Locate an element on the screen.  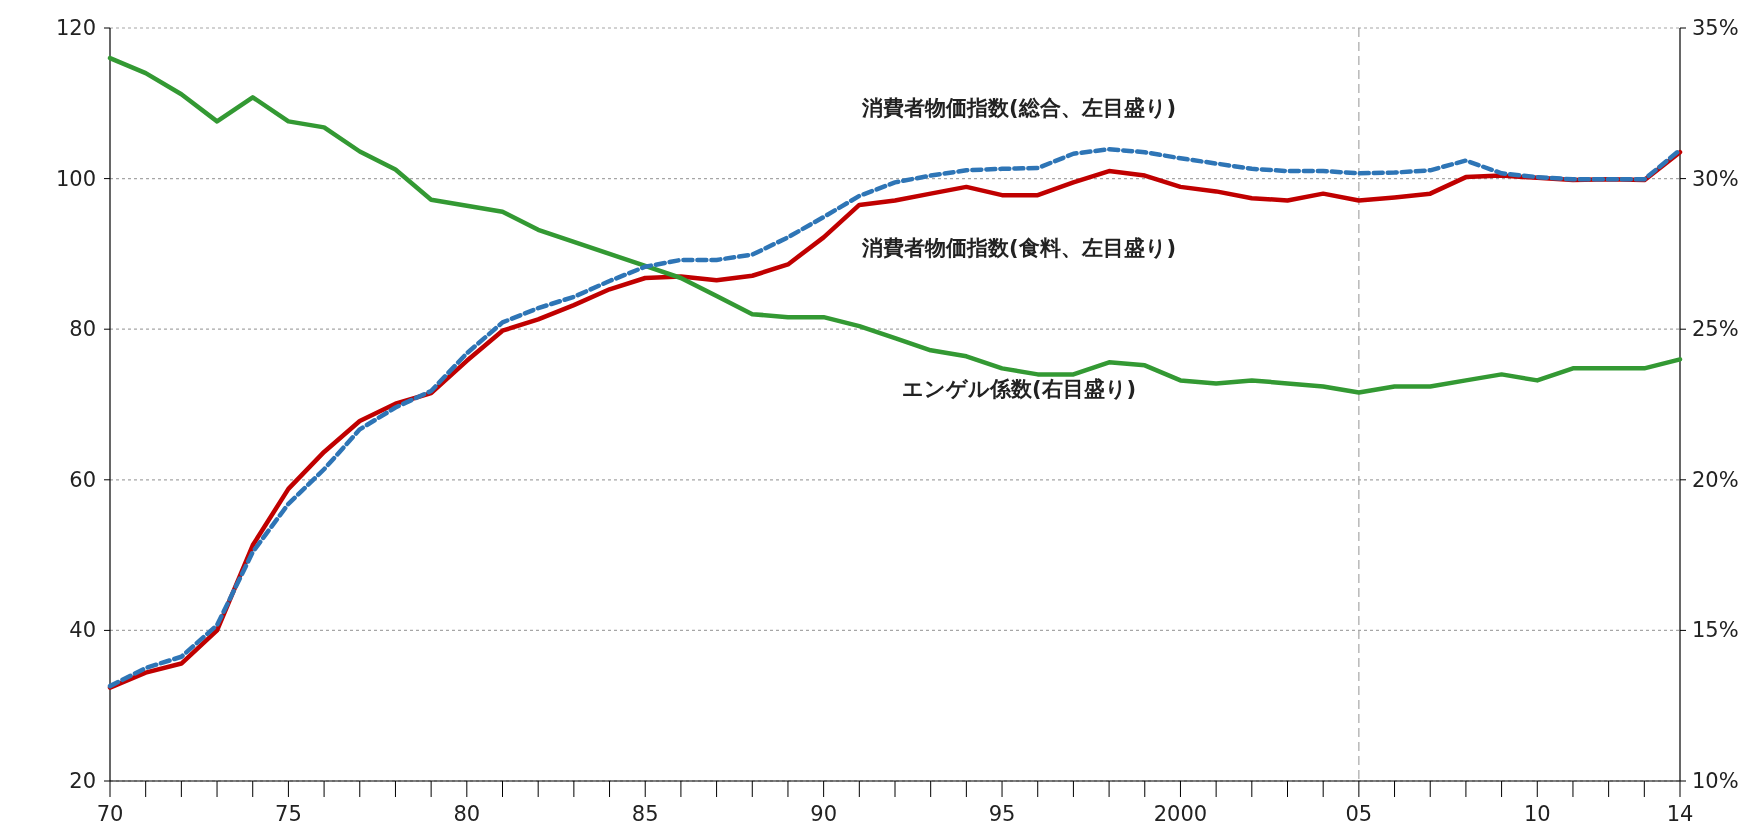
y2-tick-label: 15% is located at coordinates (1715, 630).